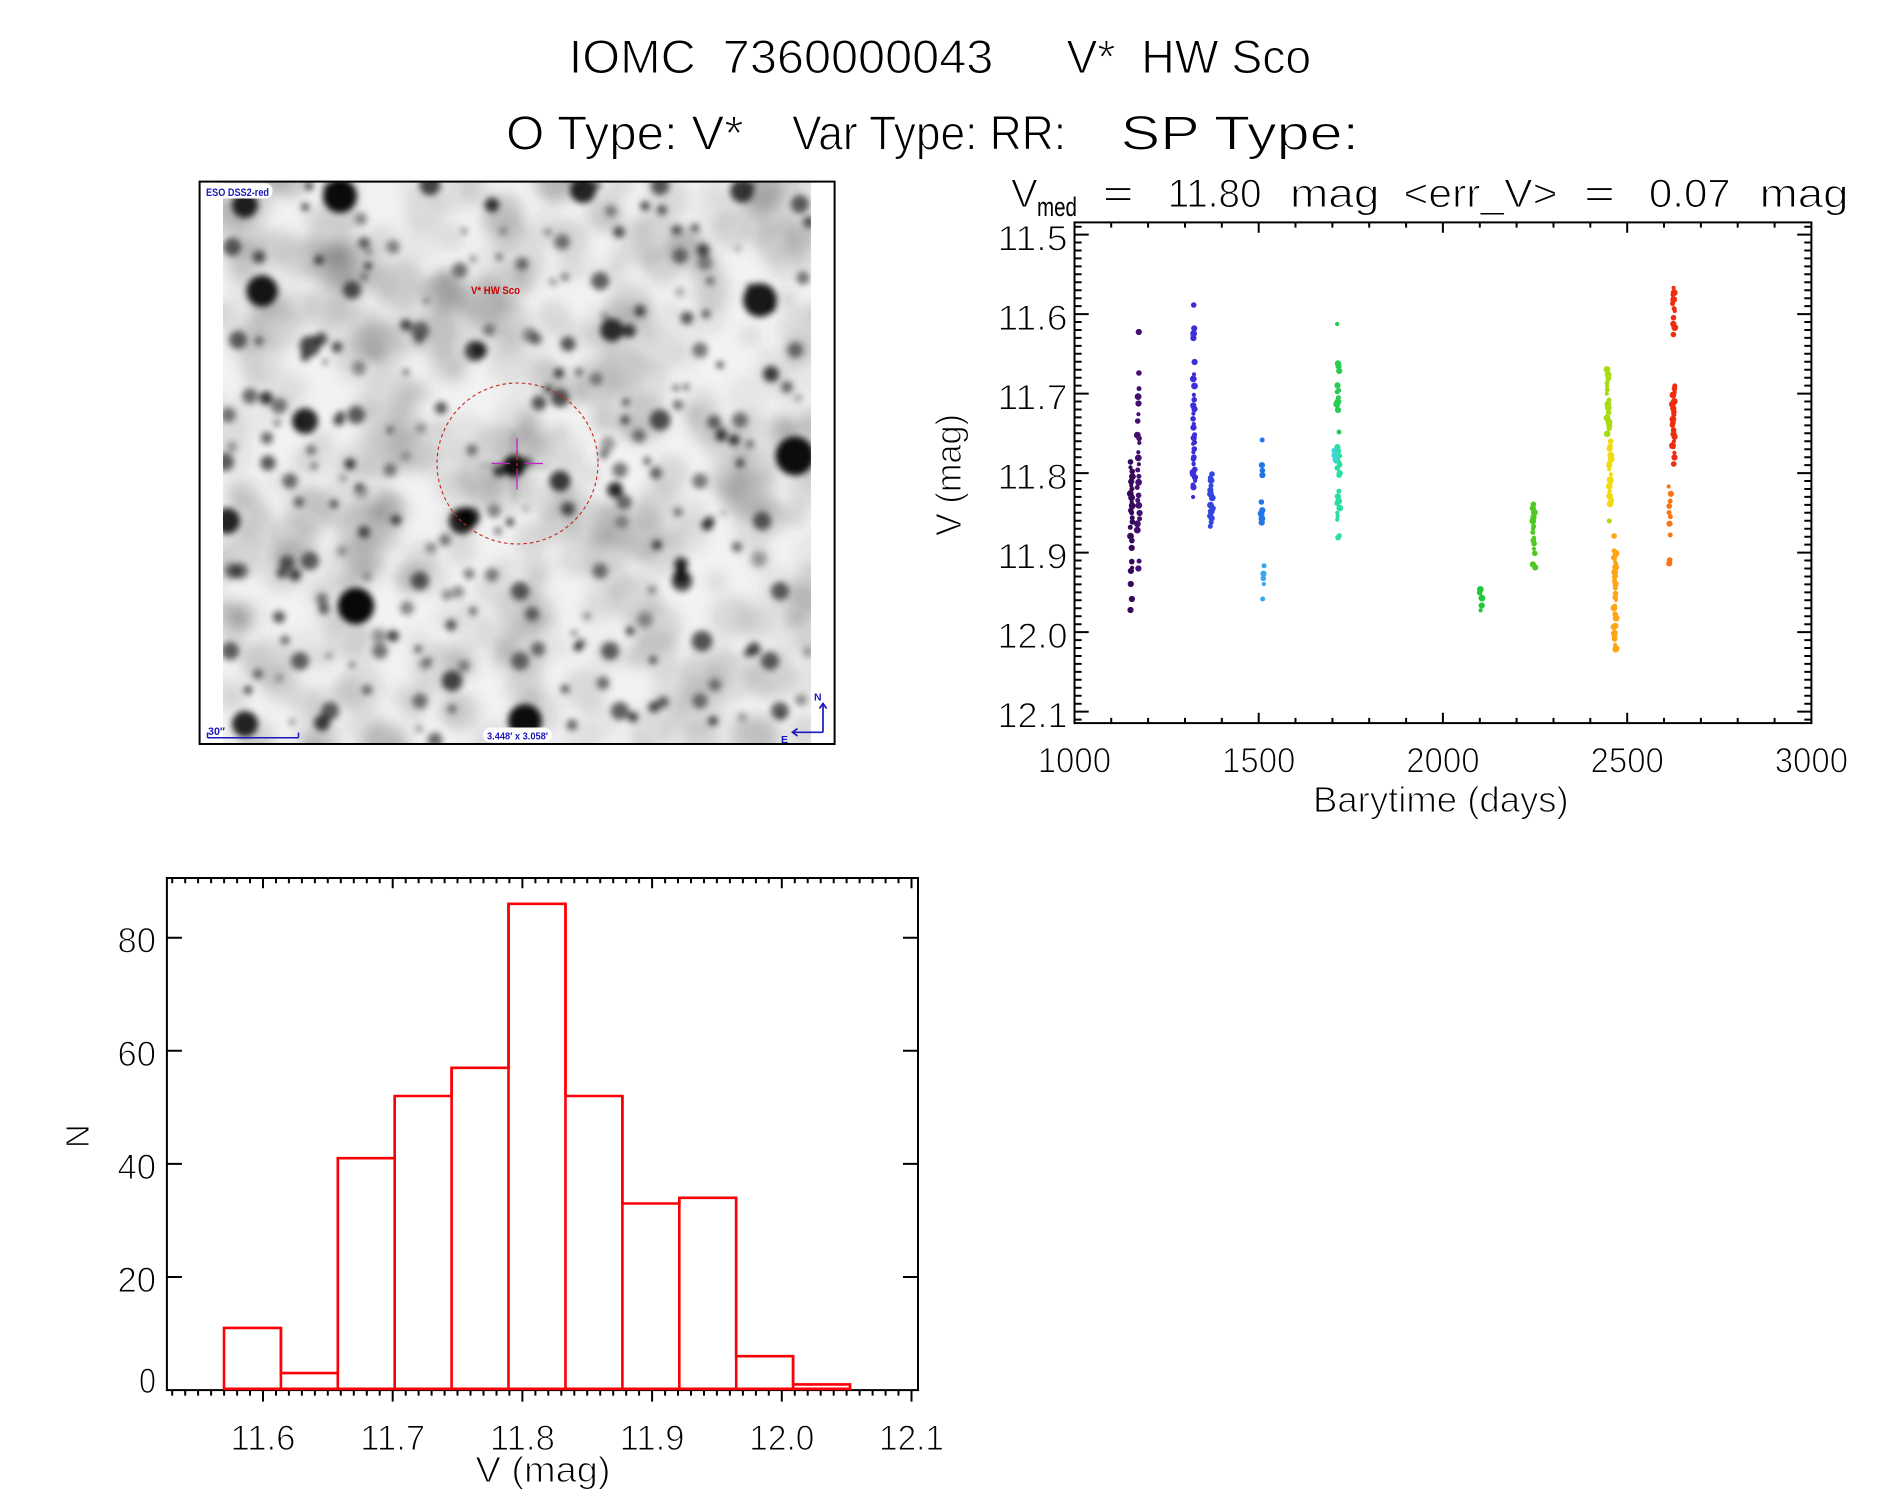 Image resolution: width=1889 pixels, height=1494 pixels. I want to click on svg-text: ESO DSS2-red, so click(237, 193).